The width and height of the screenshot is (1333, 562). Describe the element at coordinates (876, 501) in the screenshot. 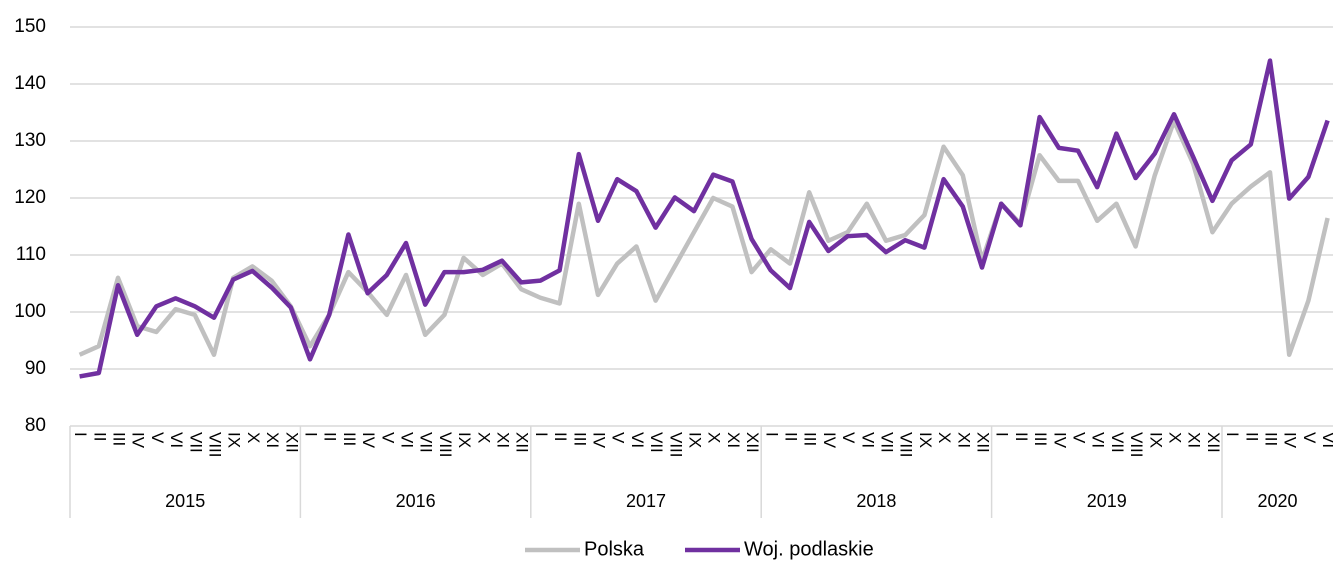

I see `year-label: 2018` at that location.